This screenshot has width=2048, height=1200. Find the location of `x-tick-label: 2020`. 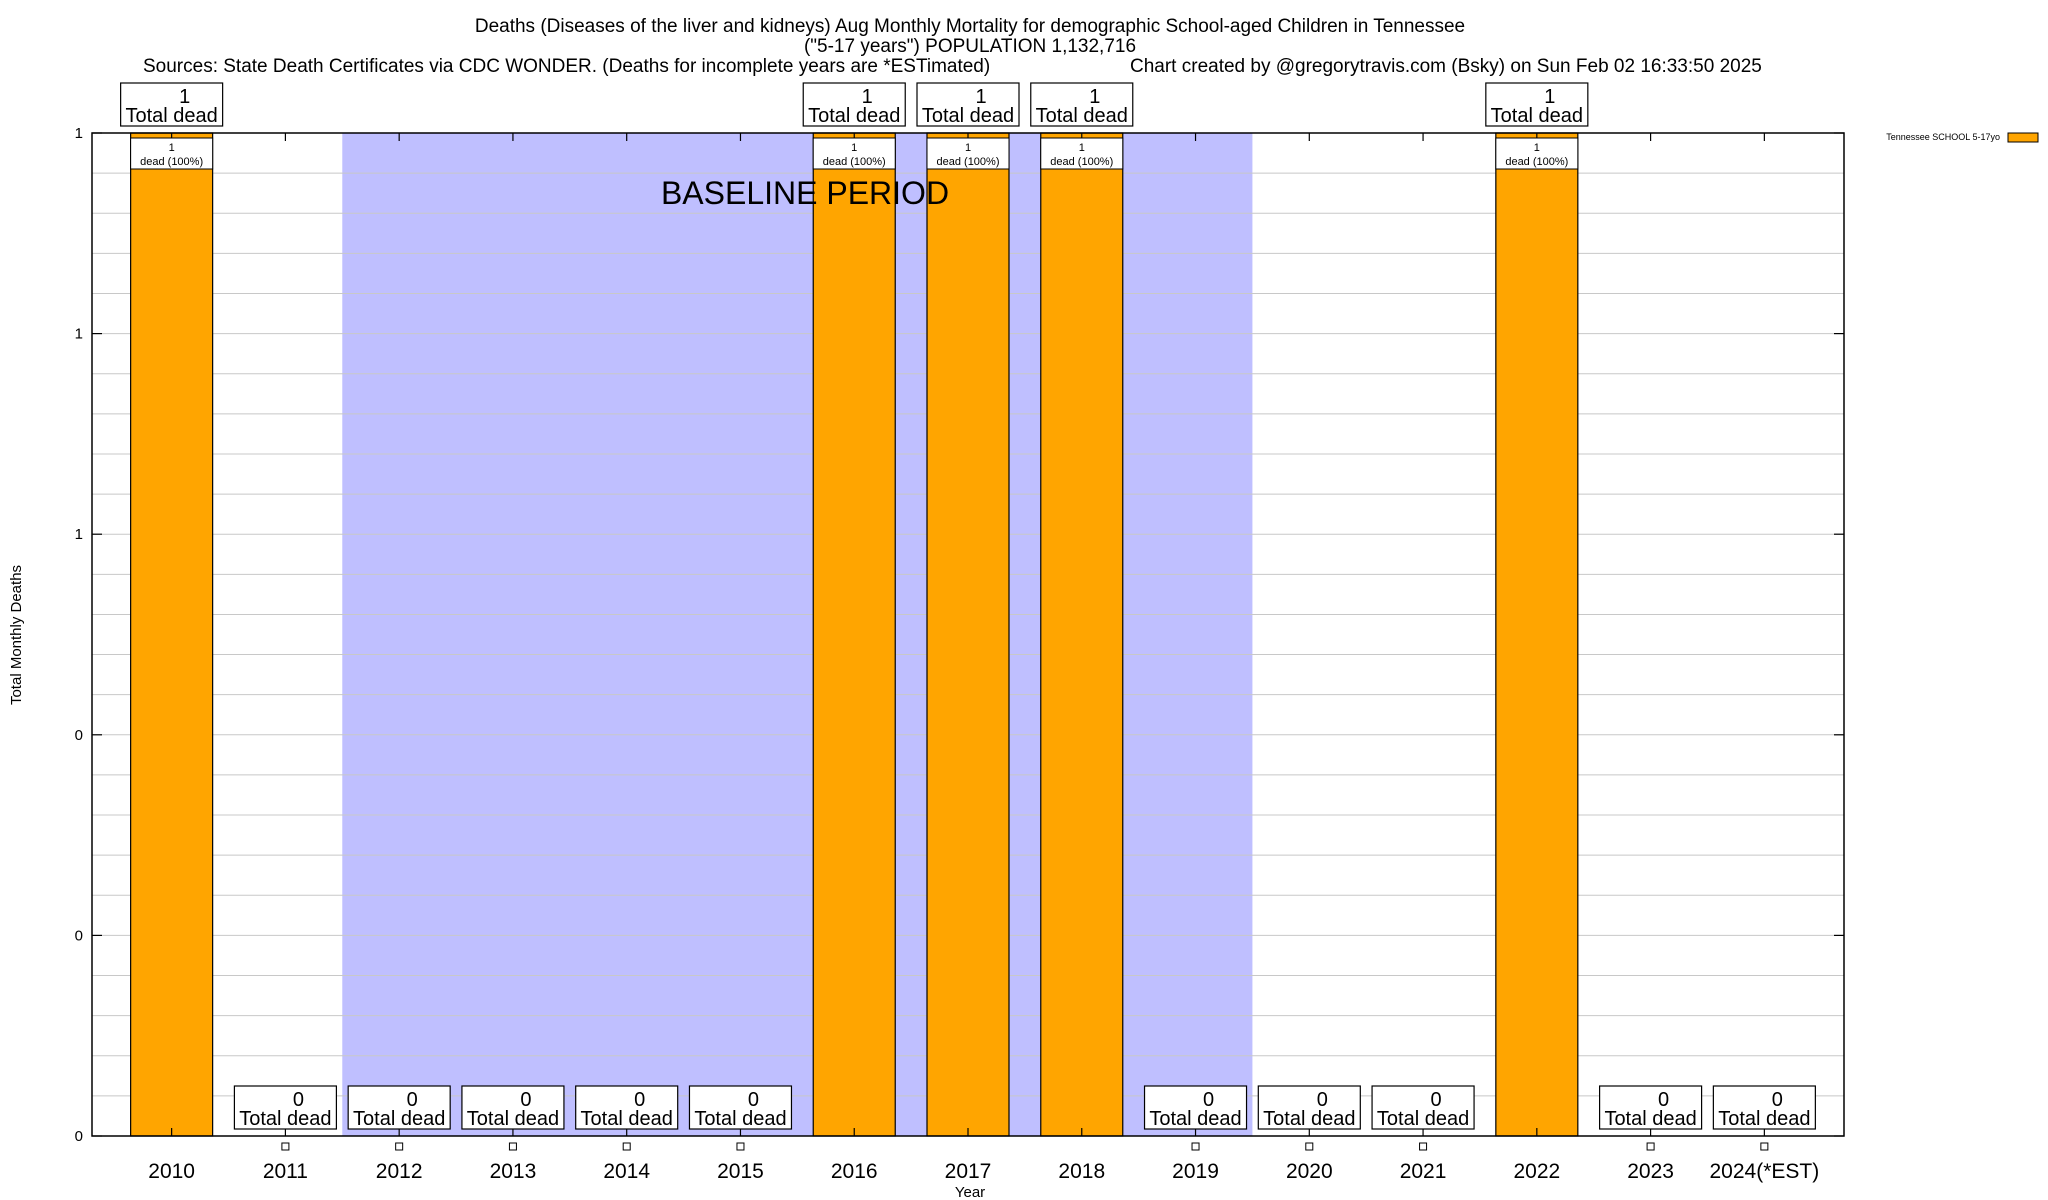

x-tick-label: 2020 is located at coordinates (1309, 1171).